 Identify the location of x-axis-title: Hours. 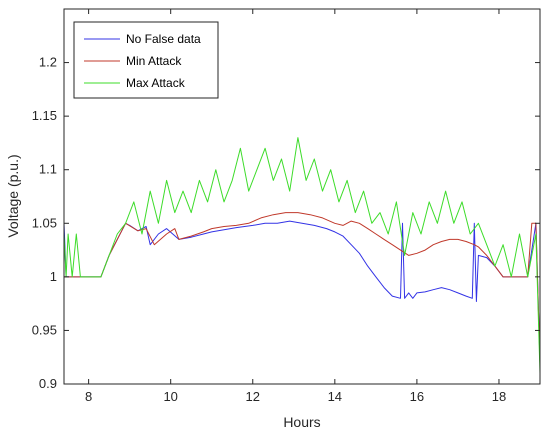
(301, 422).